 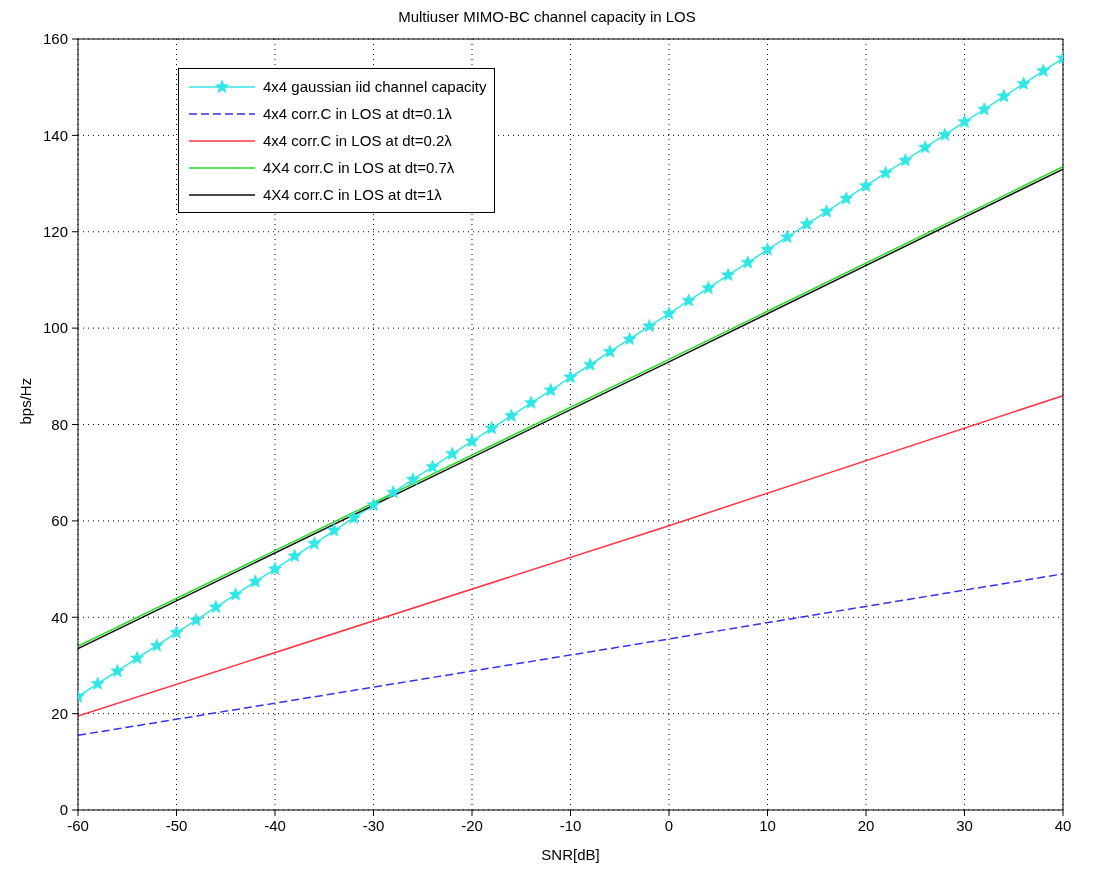 I want to click on y-tick-label: 60, so click(x=59, y=521).